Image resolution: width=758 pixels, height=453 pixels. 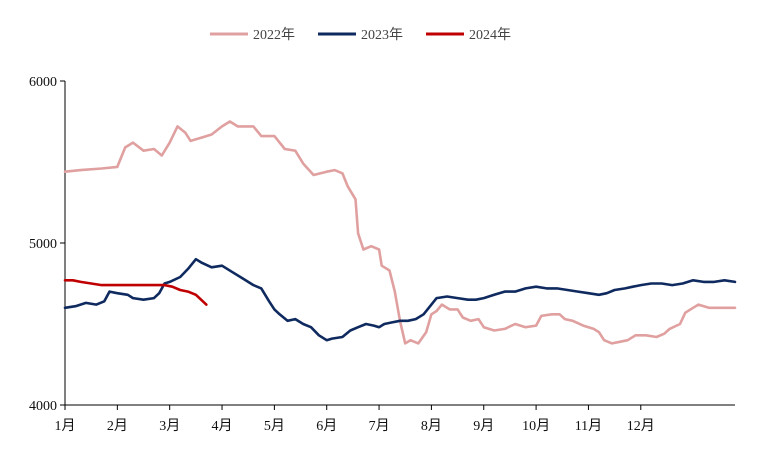 What do you see at coordinates (382, 35) in the screenshot?
I see `legend-label-2: 2023年` at bounding box center [382, 35].